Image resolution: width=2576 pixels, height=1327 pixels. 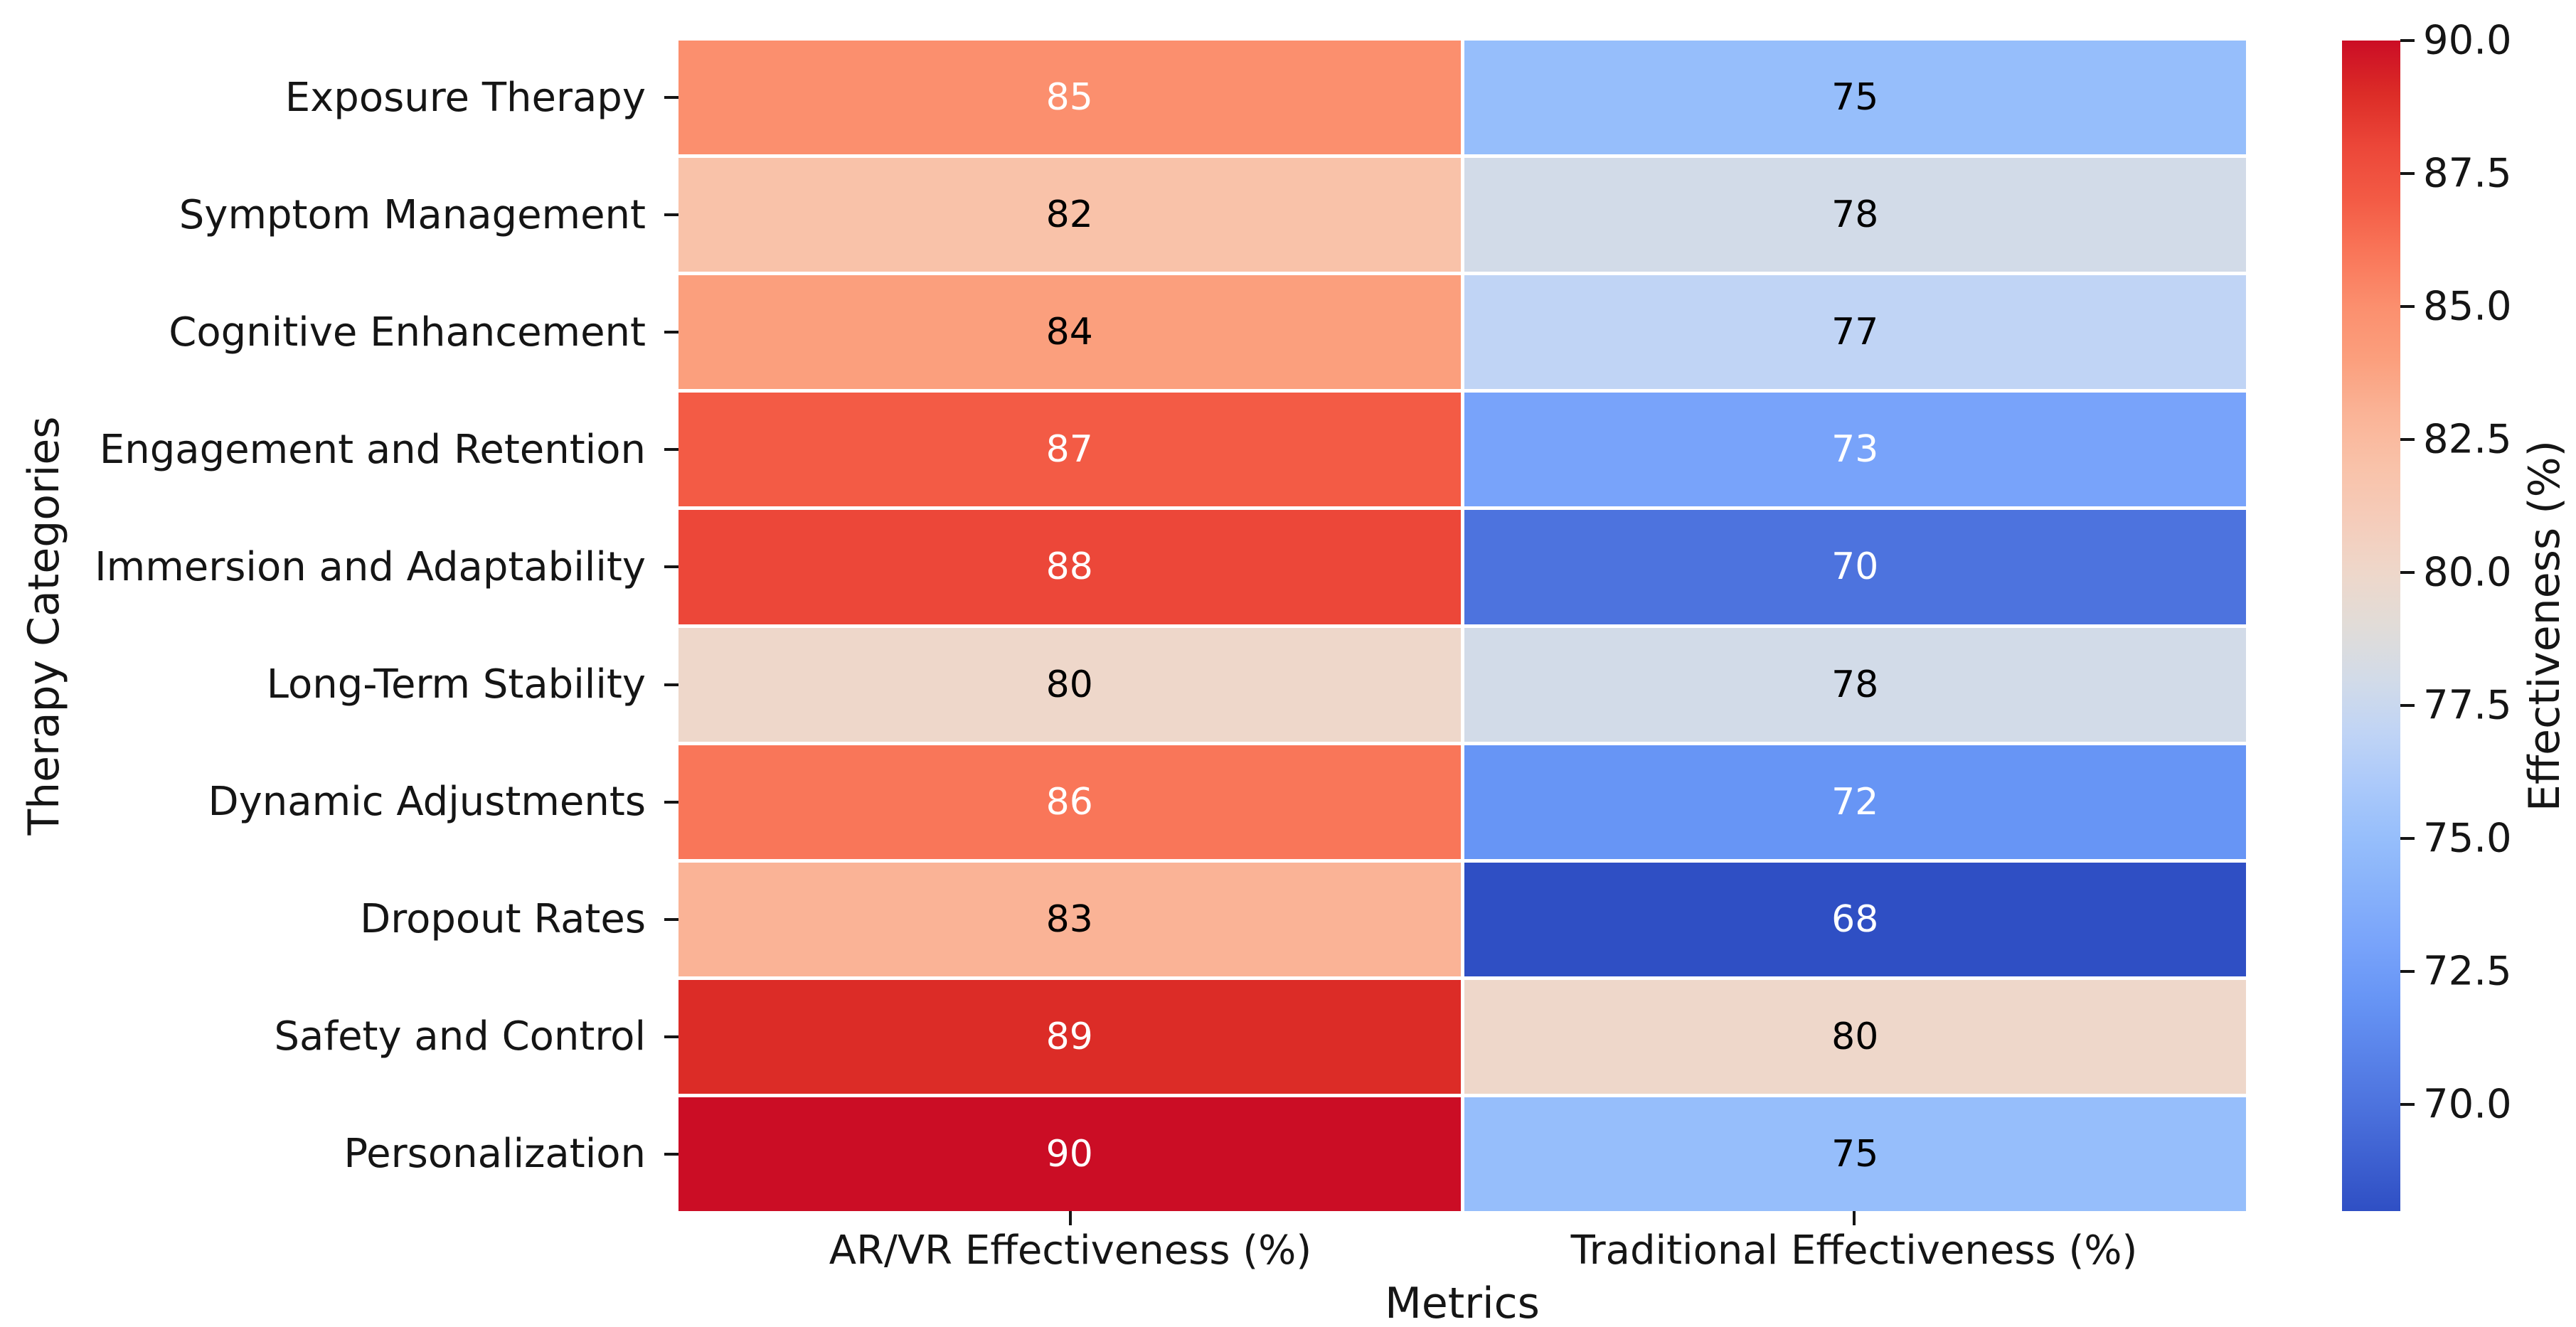 What do you see at coordinates (2467, 173) in the screenshot?
I see `colorbar-tick-label: 87.5` at bounding box center [2467, 173].